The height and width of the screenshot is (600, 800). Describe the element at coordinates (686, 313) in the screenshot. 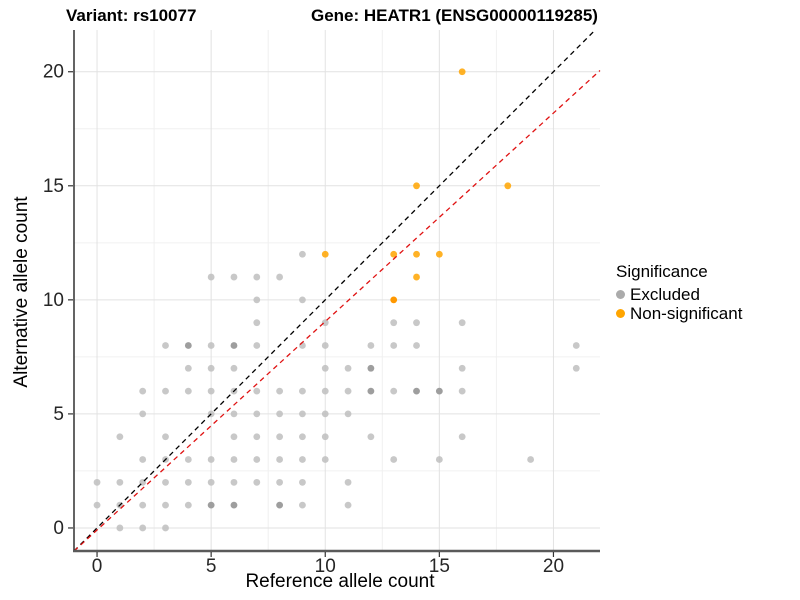

I see `legend-label-non-significant: Non-significant` at that location.